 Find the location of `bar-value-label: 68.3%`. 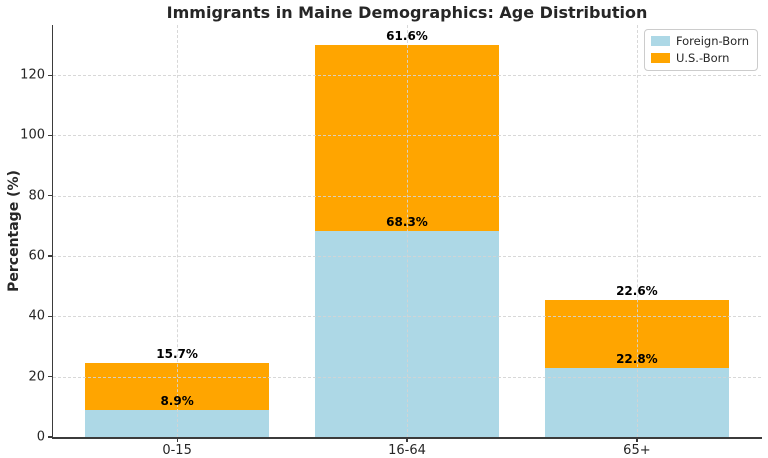

bar-value-label: 68.3% is located at coordinates (407, 222).